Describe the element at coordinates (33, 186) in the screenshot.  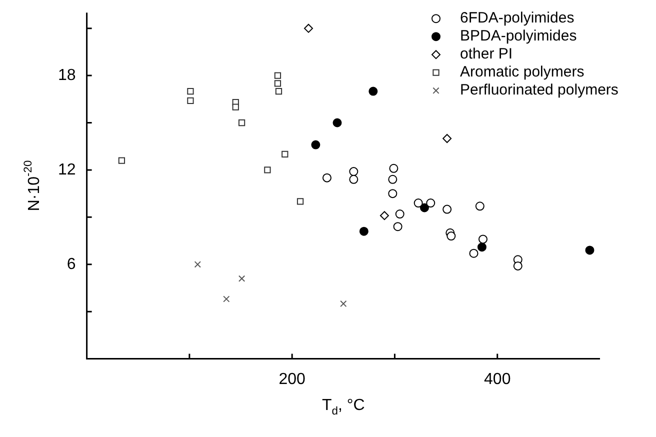
I see `y-axis-title: N·10-20` at that location.